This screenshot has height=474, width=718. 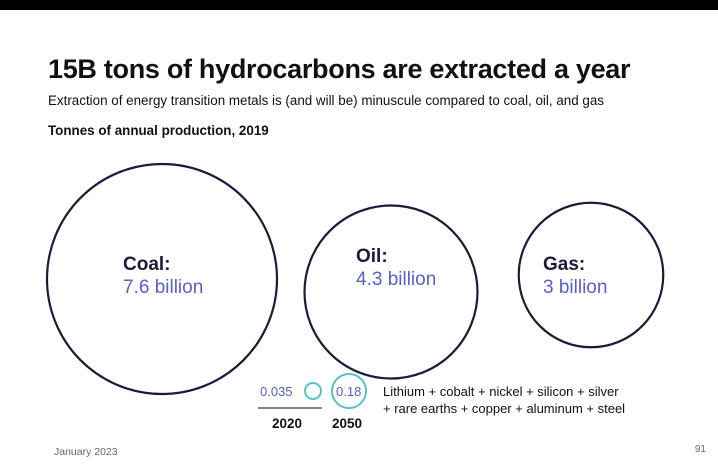 What do you see at coordinates (591, 275) in the screenshot?
I see `gas-bubble` at bounding box center [591, 275].